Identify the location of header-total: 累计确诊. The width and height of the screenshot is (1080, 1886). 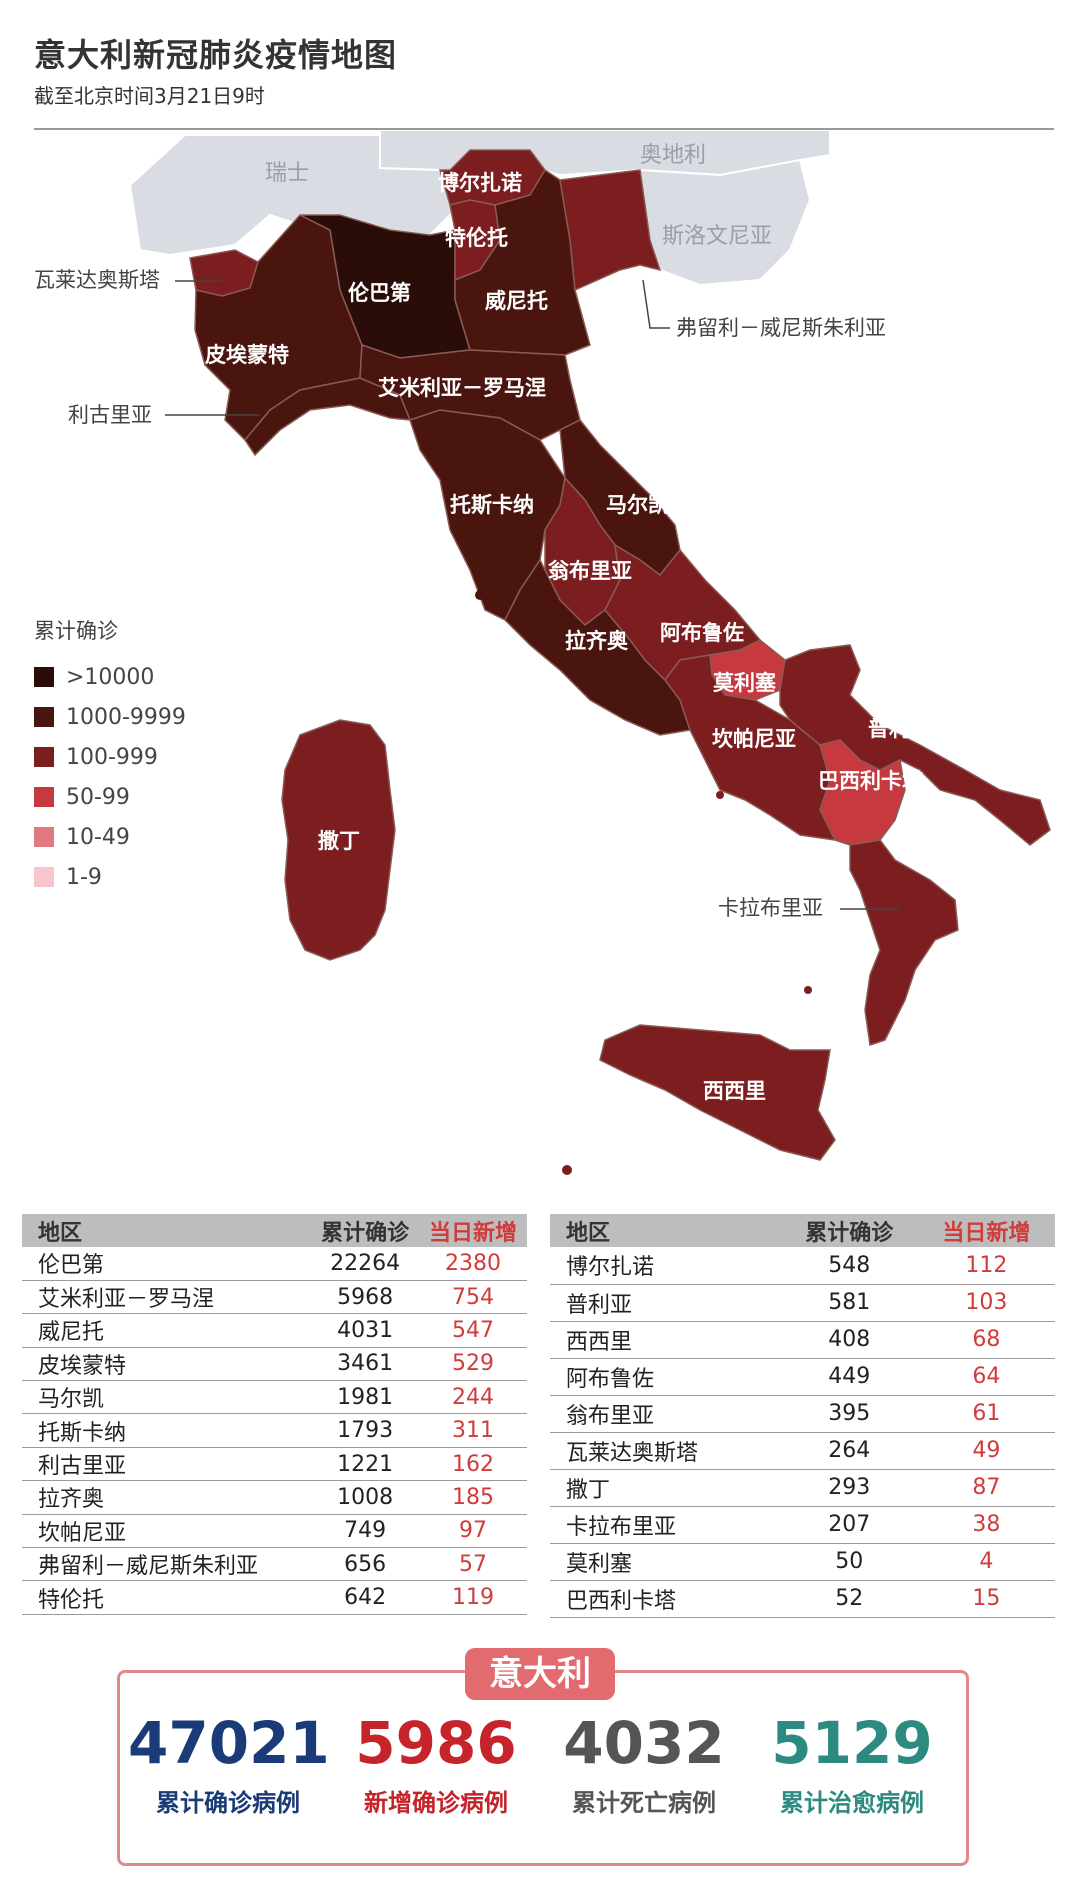
(849, 1230).